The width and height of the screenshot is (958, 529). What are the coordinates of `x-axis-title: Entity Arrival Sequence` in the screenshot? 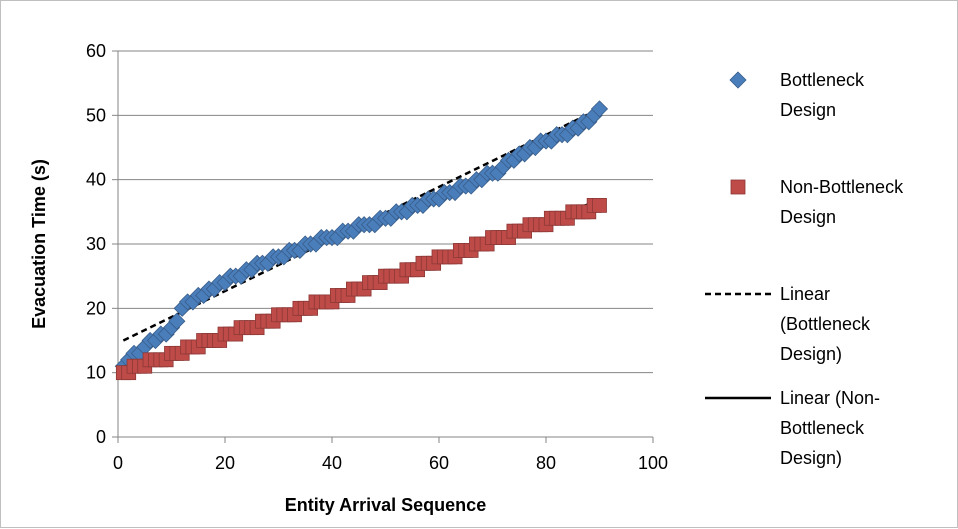 It's located at (385, 505).